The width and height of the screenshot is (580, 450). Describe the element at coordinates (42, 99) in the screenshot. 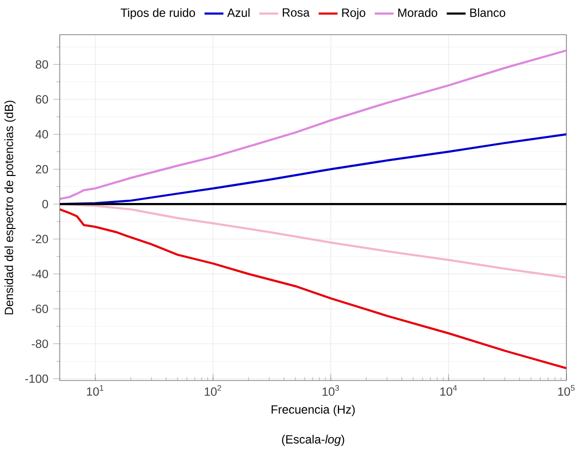

I see `y-tick-label: 60` at that location.